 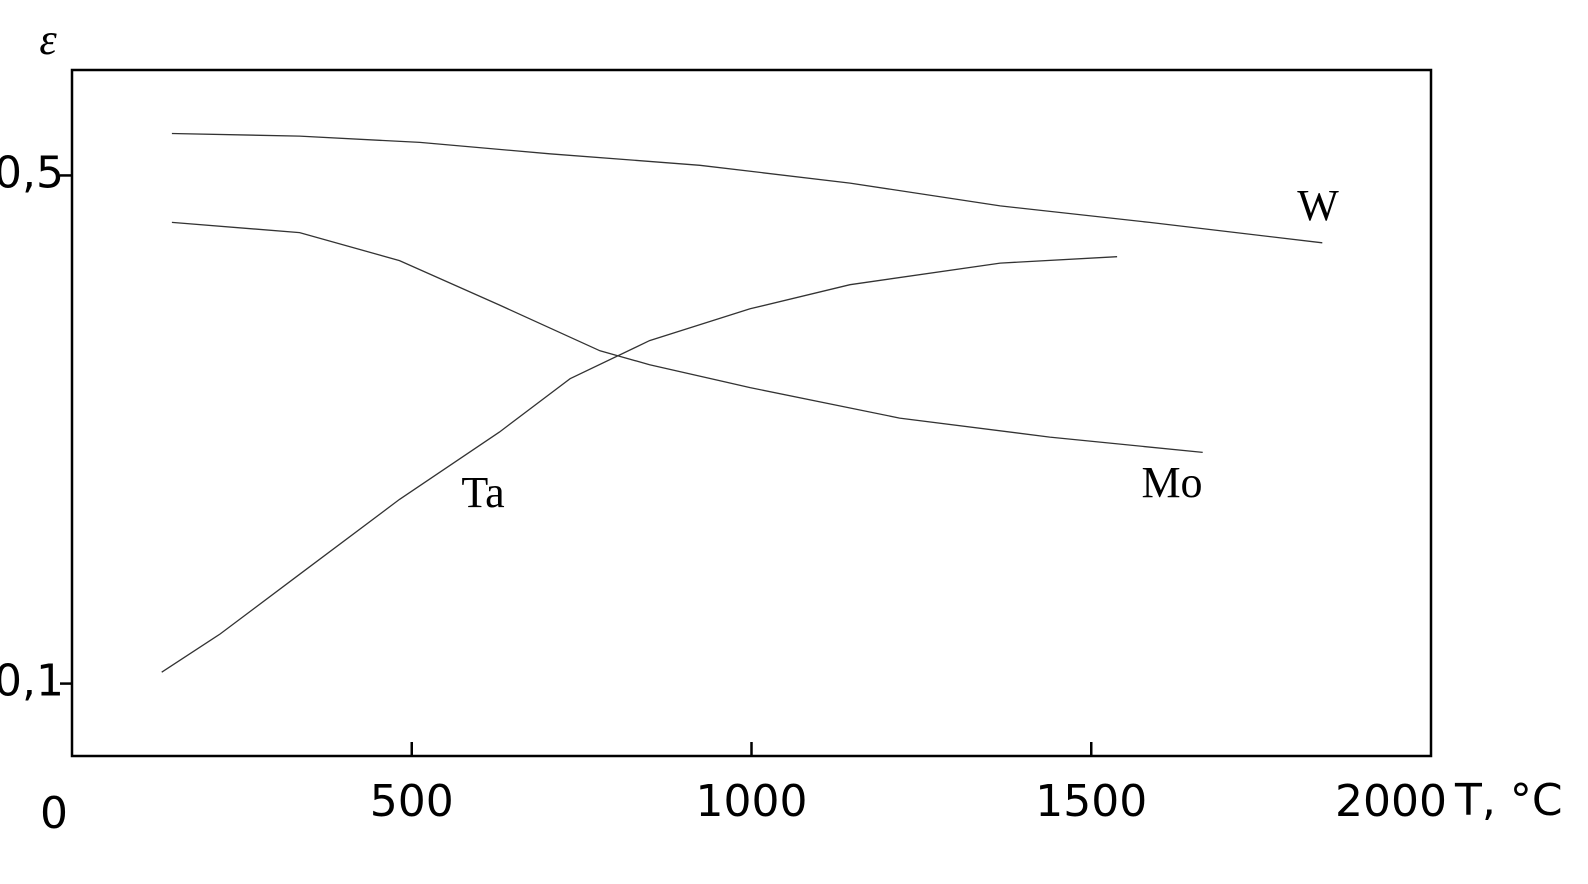 I want to click on series-label: W, so click(x=1318, y=205).